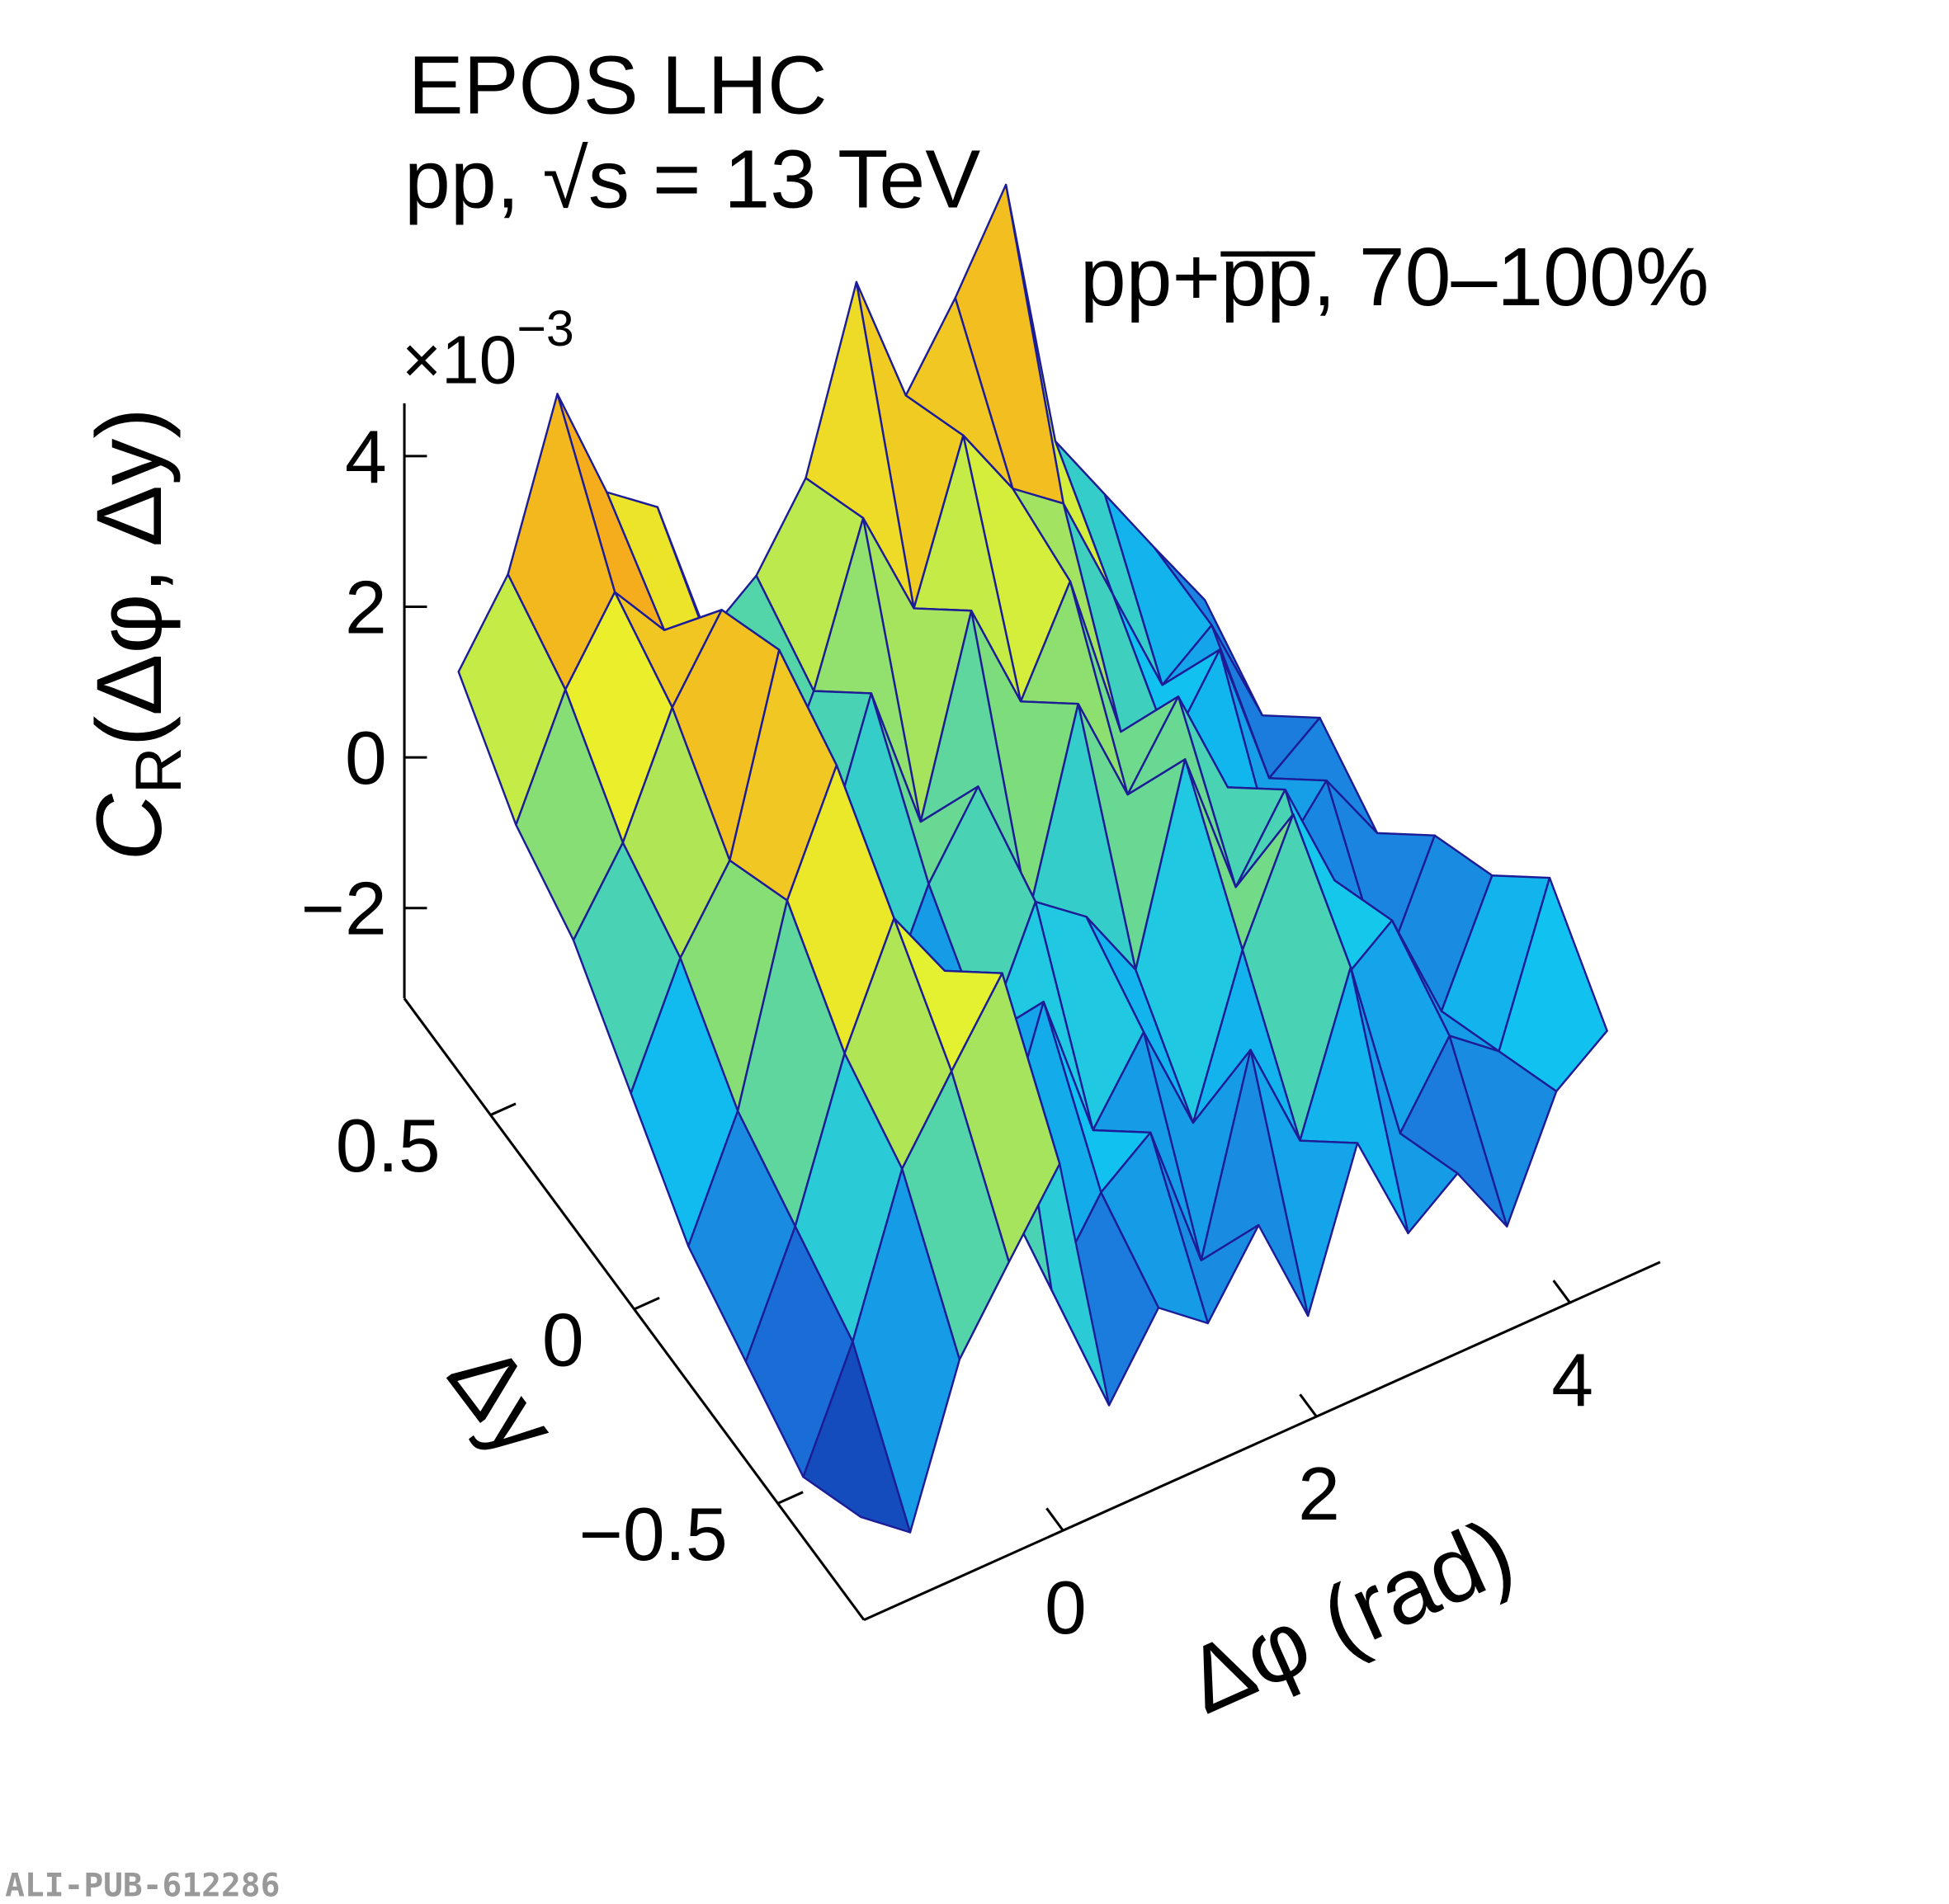 The width and height of the screenshot is (1949, 1904). Describe the element at coordinates (1319, 1494) in the screenshot. I see `x-tick-label: 2` at that location.